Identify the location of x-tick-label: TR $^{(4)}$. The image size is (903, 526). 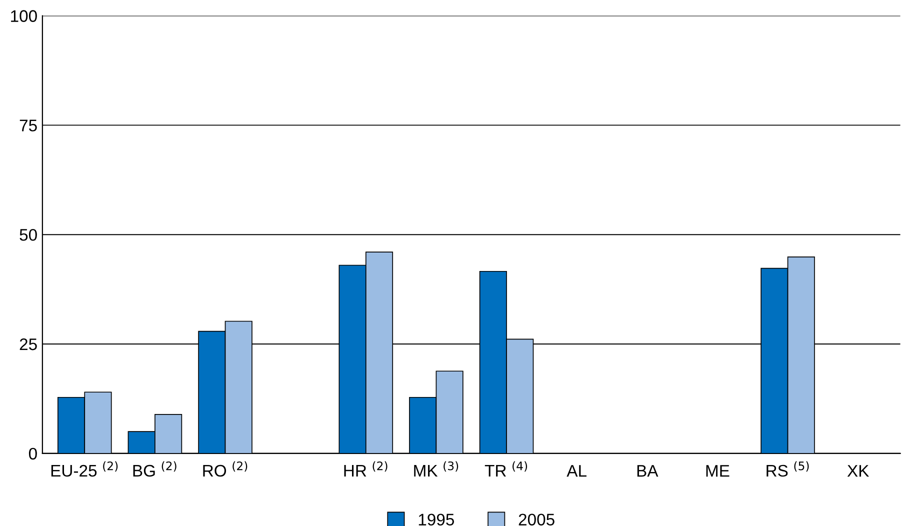
(506, 468).